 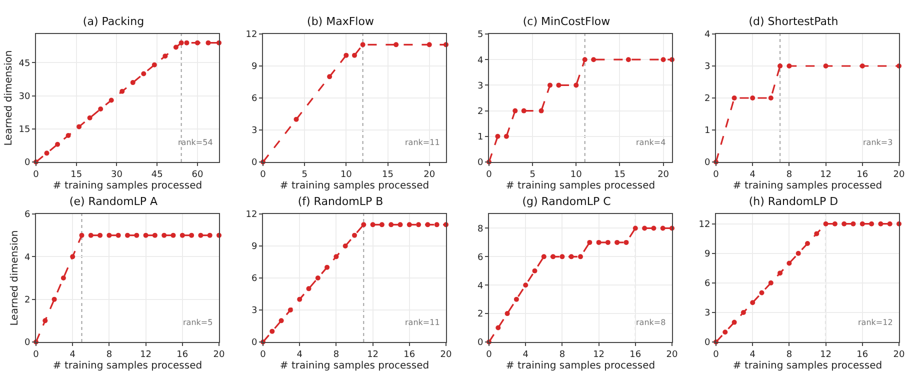 I want to click on y-axis-title: Learned dimension, so click(x=14, y=278).